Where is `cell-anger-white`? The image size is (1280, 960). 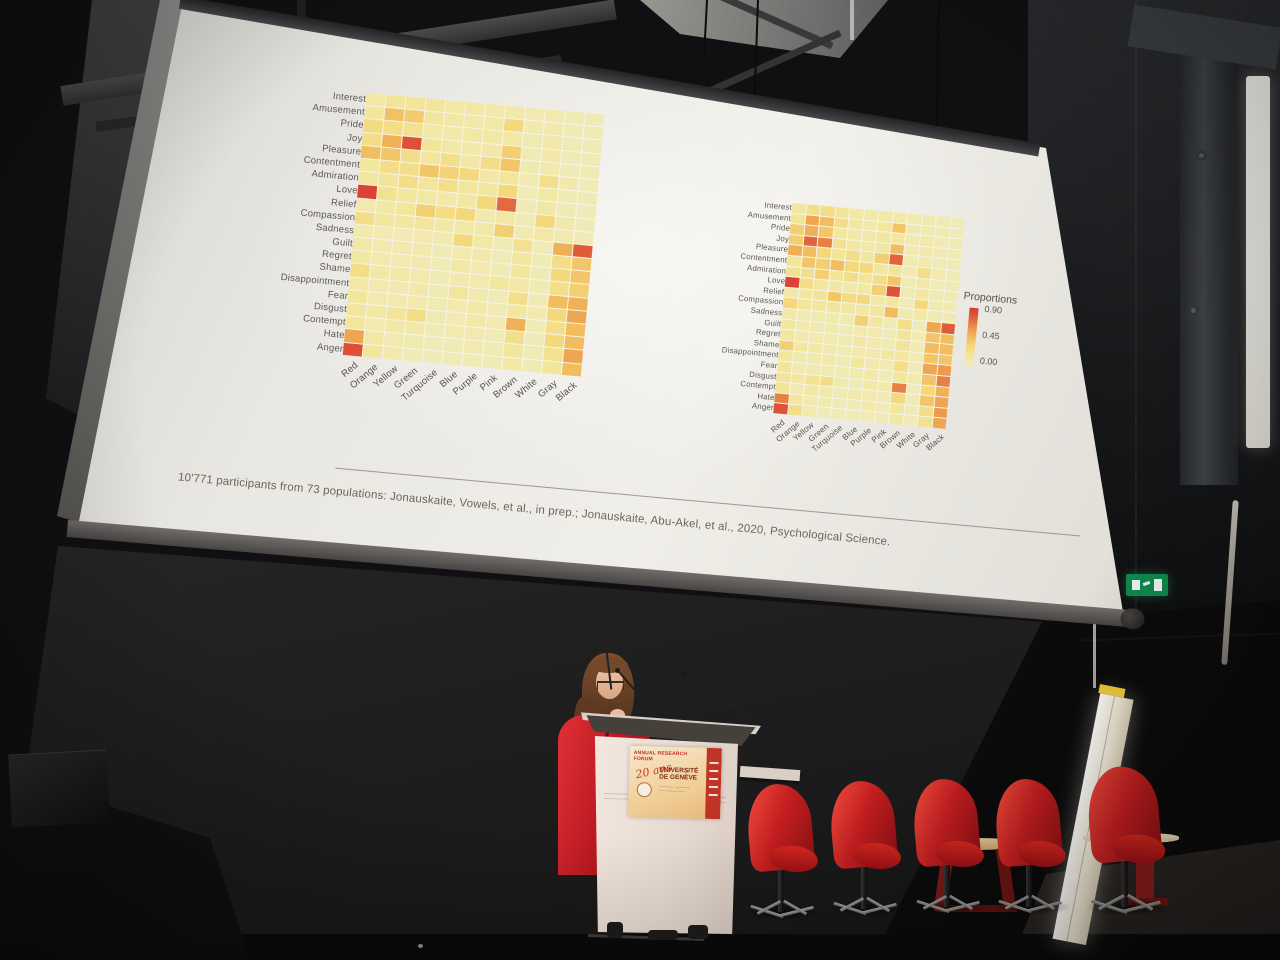
cell-anger-white is located at coordinates (910, 421).